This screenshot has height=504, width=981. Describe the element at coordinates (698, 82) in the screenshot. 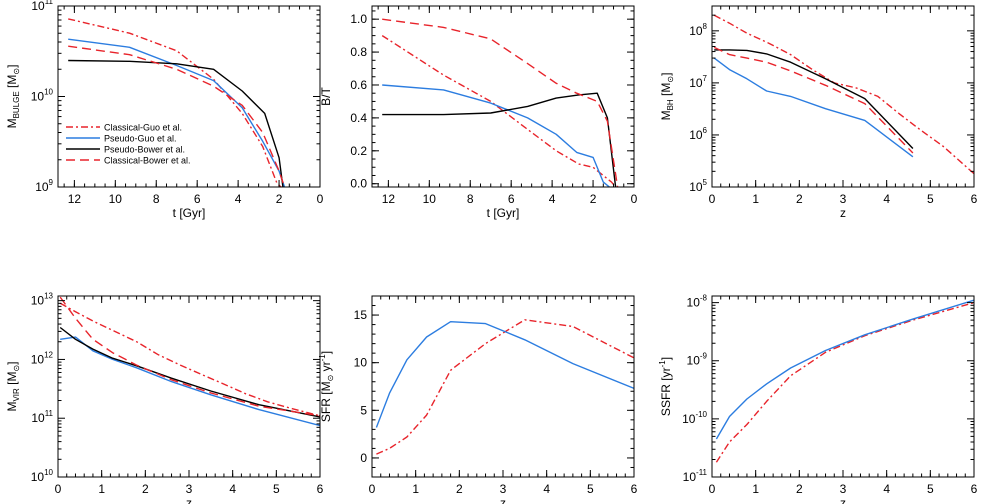

I see `y-tick-label: 10⁷` at that location.